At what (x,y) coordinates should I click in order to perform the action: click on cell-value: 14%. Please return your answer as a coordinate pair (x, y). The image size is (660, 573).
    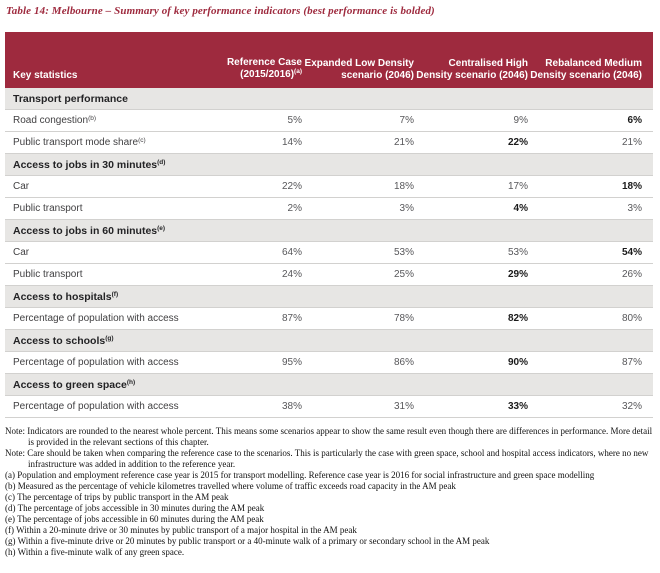
    Looking at the image, I should click on (291, 142).